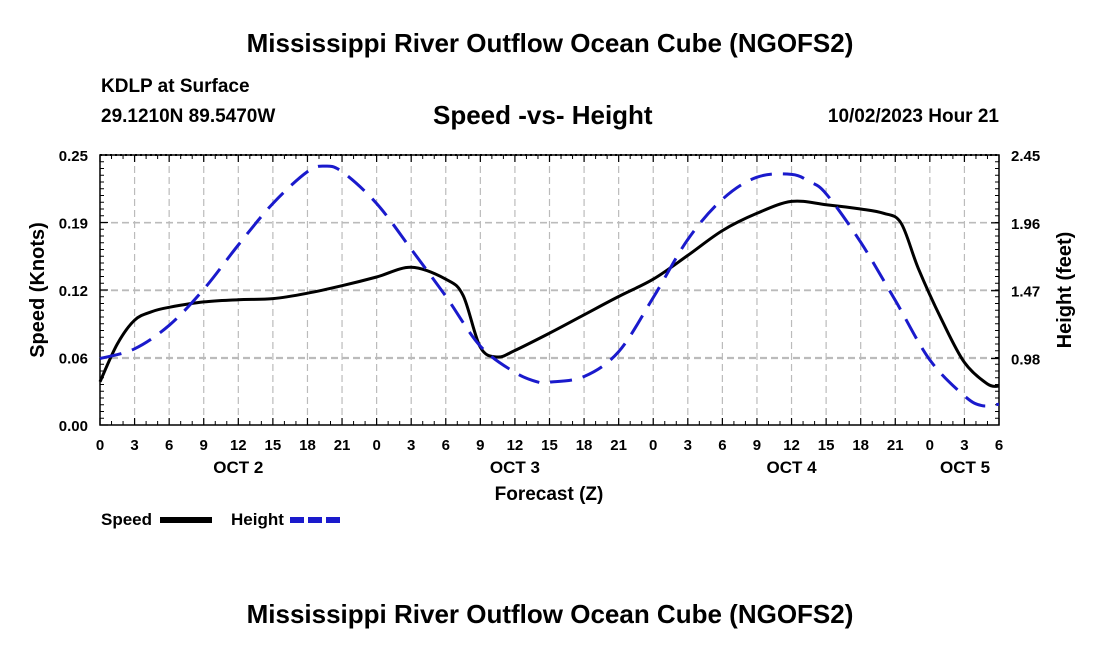 This screenshot has height=650, width=1100. I want to click on legend-speed-label: Speed, so click(126, 519).